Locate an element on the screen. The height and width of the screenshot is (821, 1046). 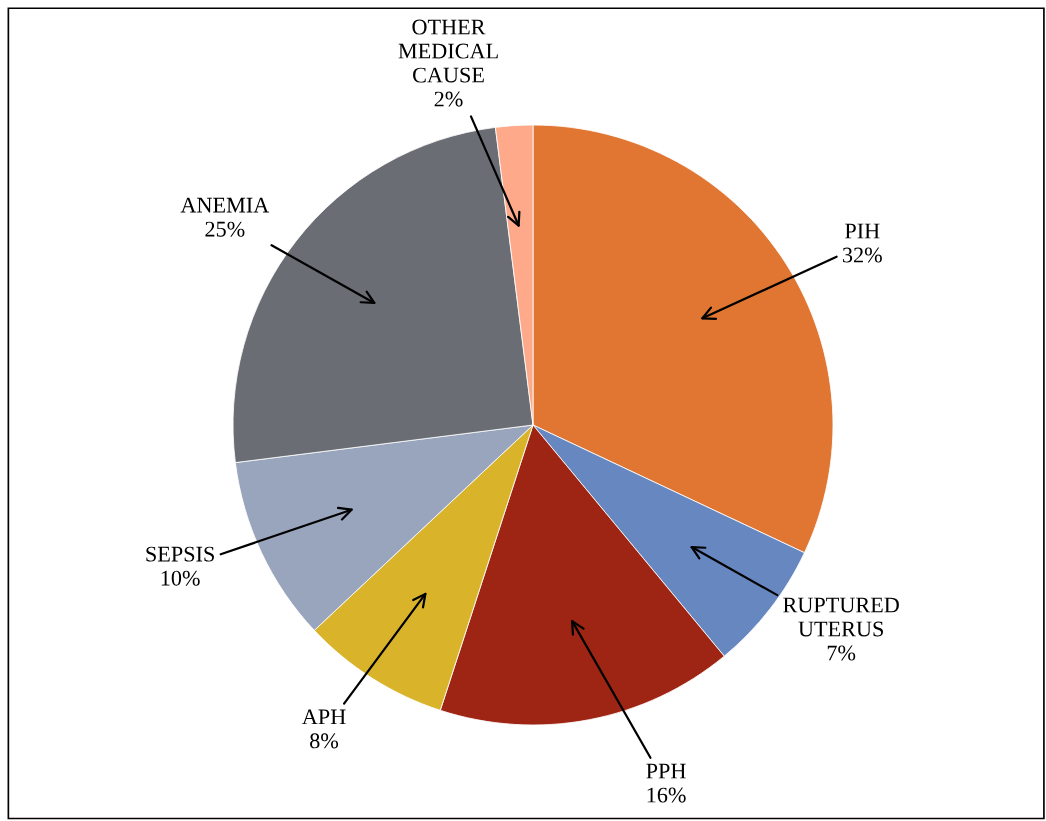
data-label: 16% is located at coordinates (666, 795).